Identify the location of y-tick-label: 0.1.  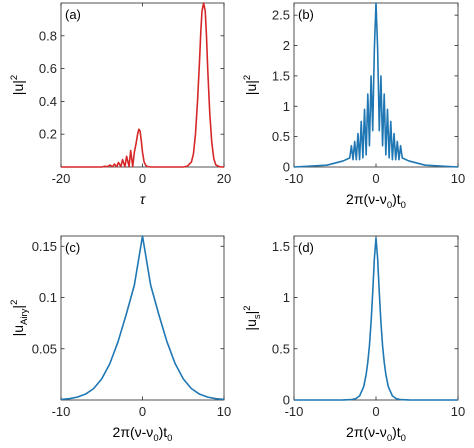
(48, 297).